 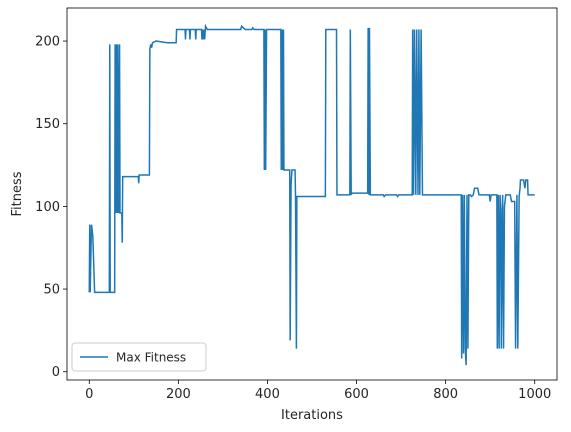 I want to click on legend: Max Fitness, so click(x=139, y=357).